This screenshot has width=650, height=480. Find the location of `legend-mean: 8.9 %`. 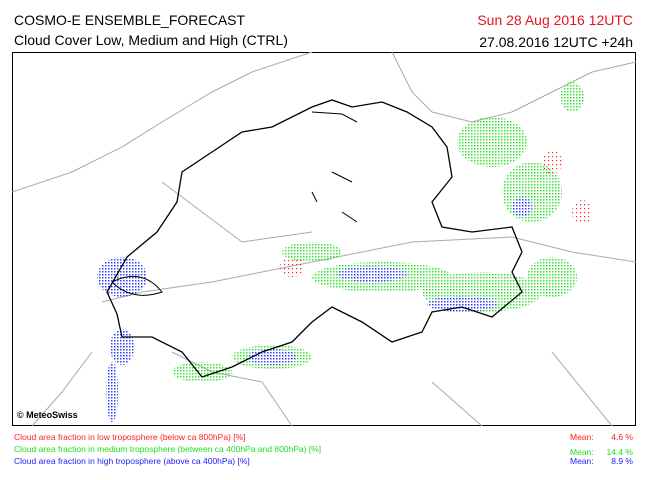

legend-mean: 8.9 % is located at coordinates (622, 461).